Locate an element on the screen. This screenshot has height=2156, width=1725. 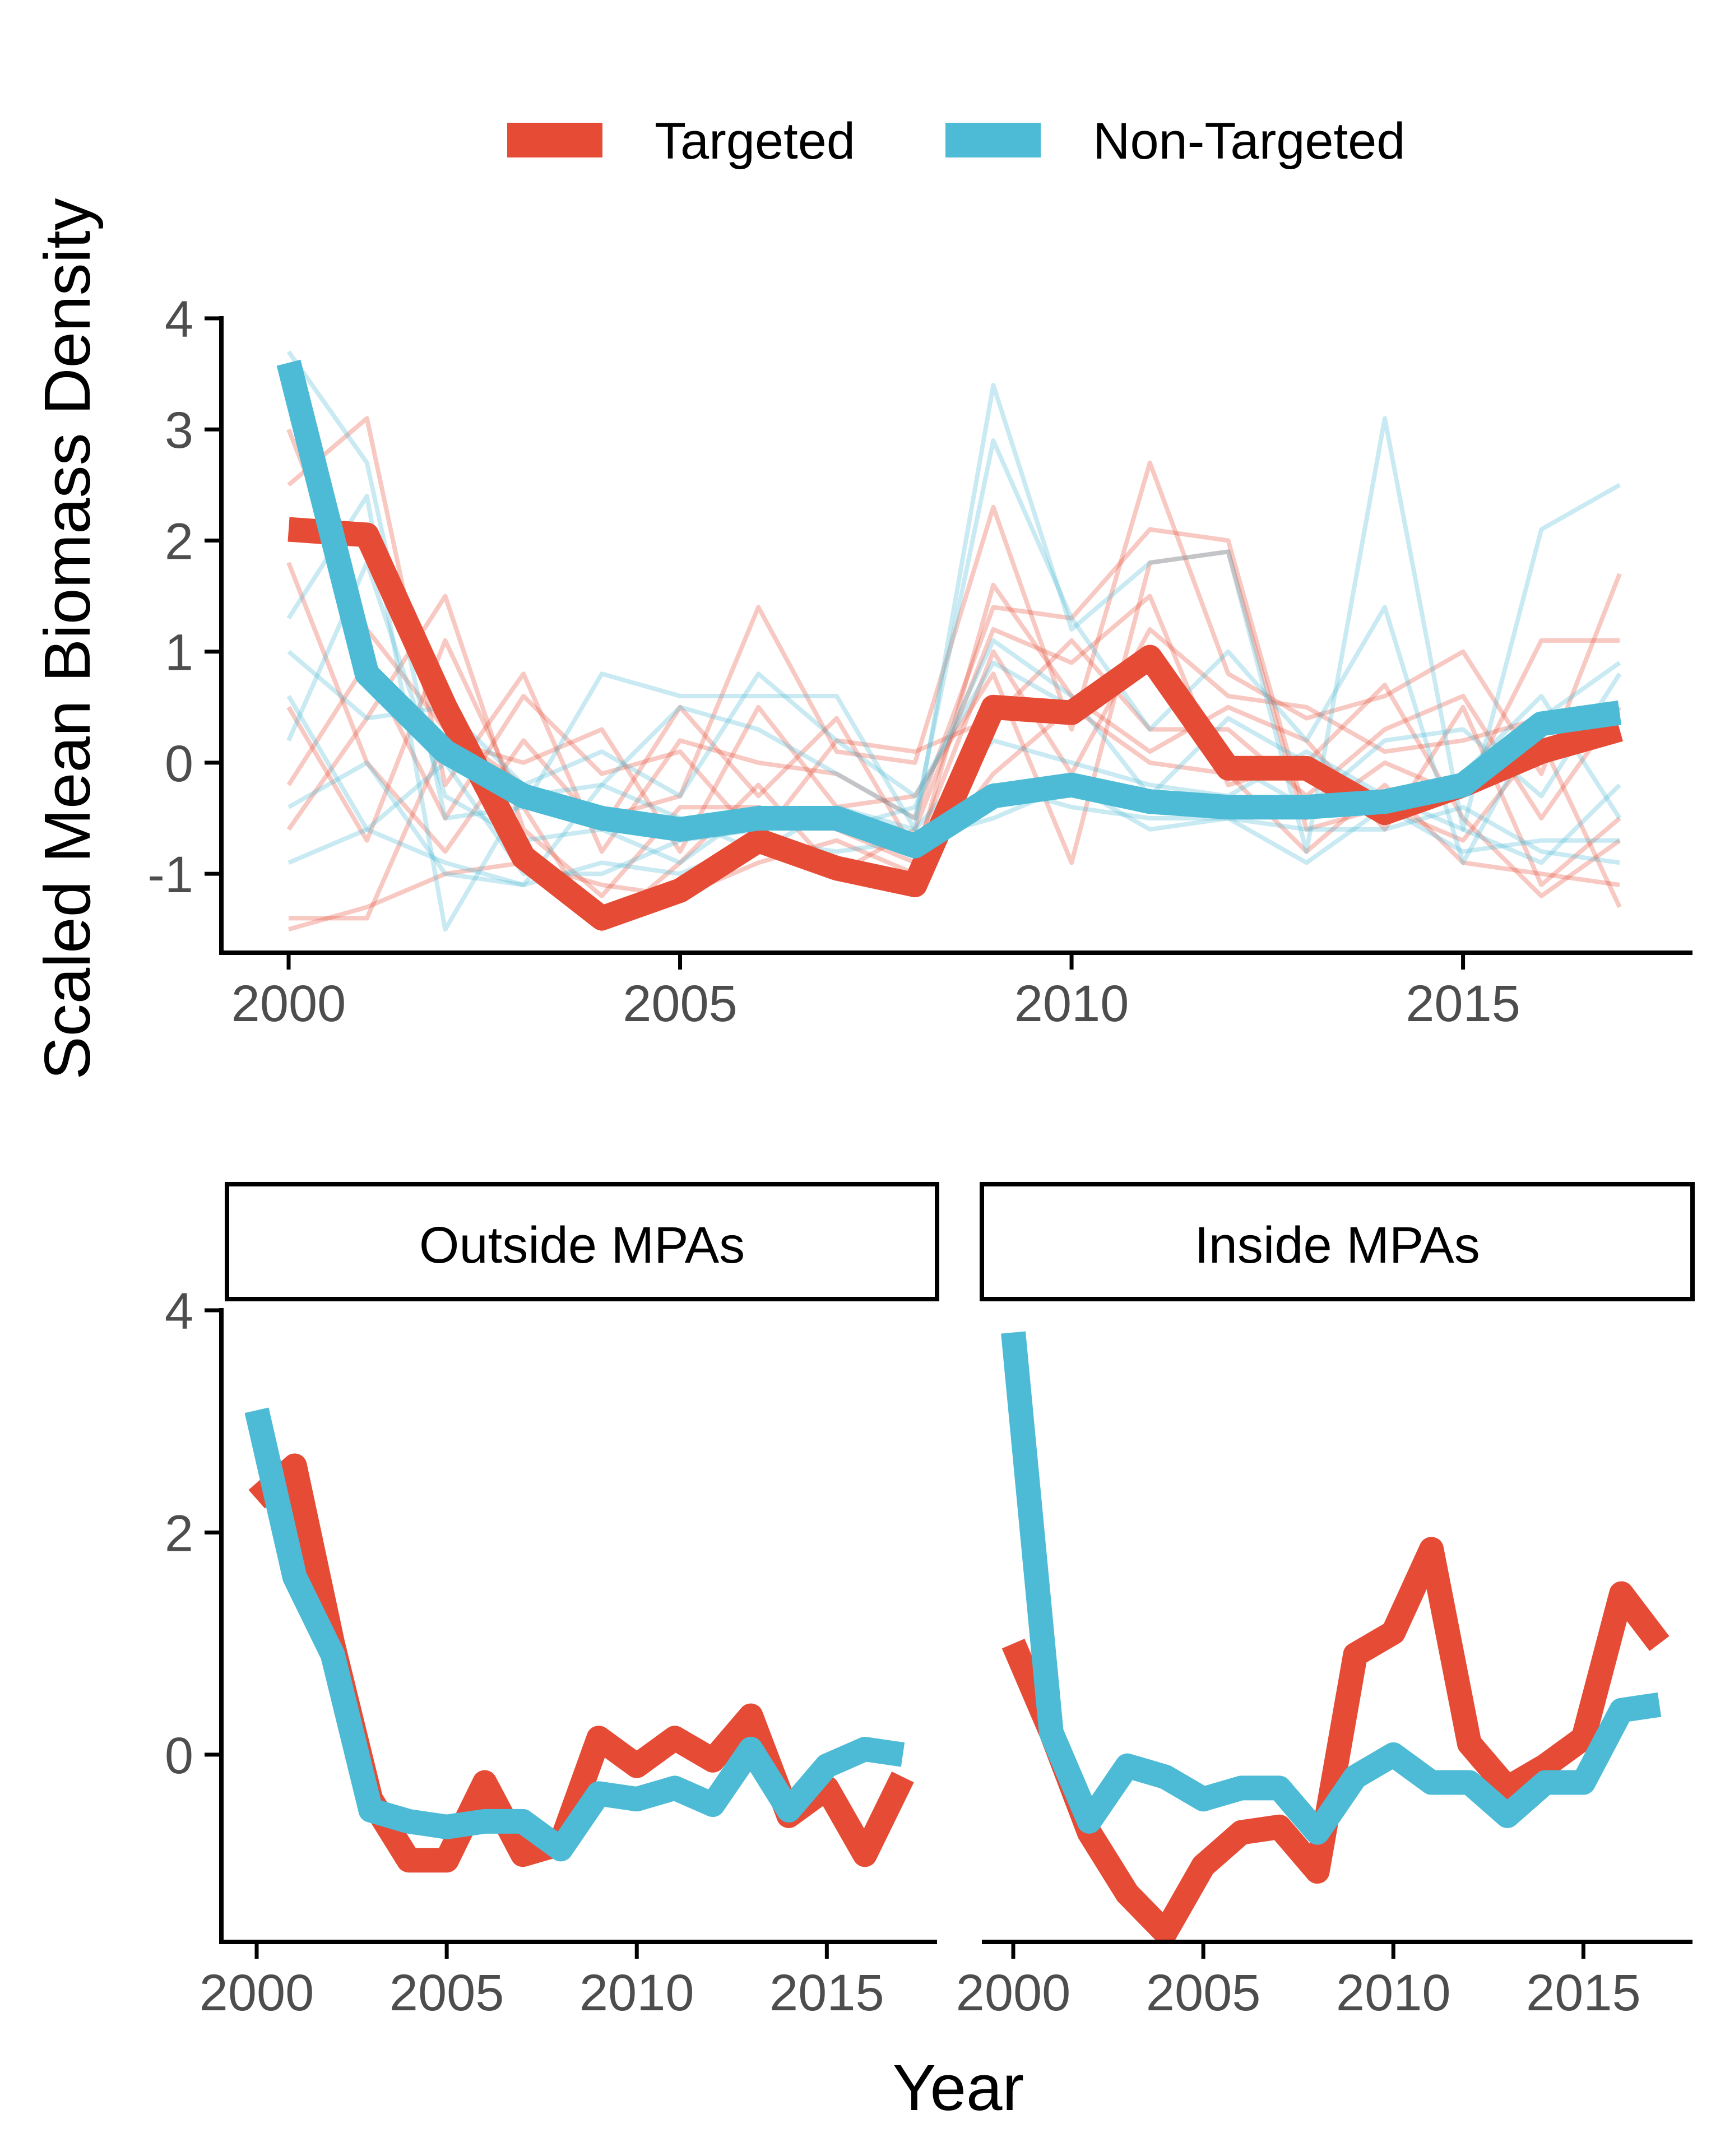
series-line-targeted is located at coordinates (1336, 1738).